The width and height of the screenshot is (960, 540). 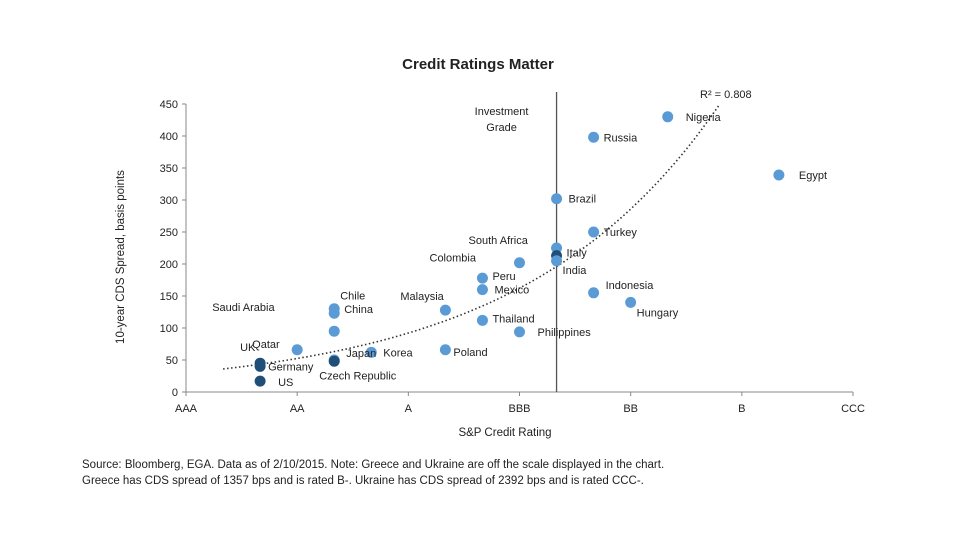 What do you see at coordinates (594, 137) in the screenshot?
I see `point-russia` at bounding box center [594, 137].